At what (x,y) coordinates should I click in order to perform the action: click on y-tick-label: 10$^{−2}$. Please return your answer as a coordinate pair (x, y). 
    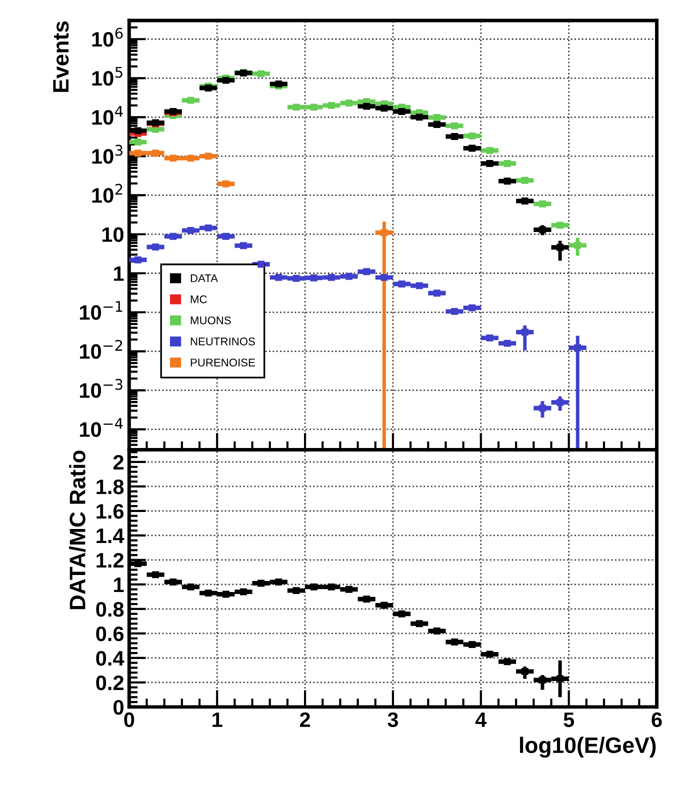
    Looking at the image, I should click on (101, 349).